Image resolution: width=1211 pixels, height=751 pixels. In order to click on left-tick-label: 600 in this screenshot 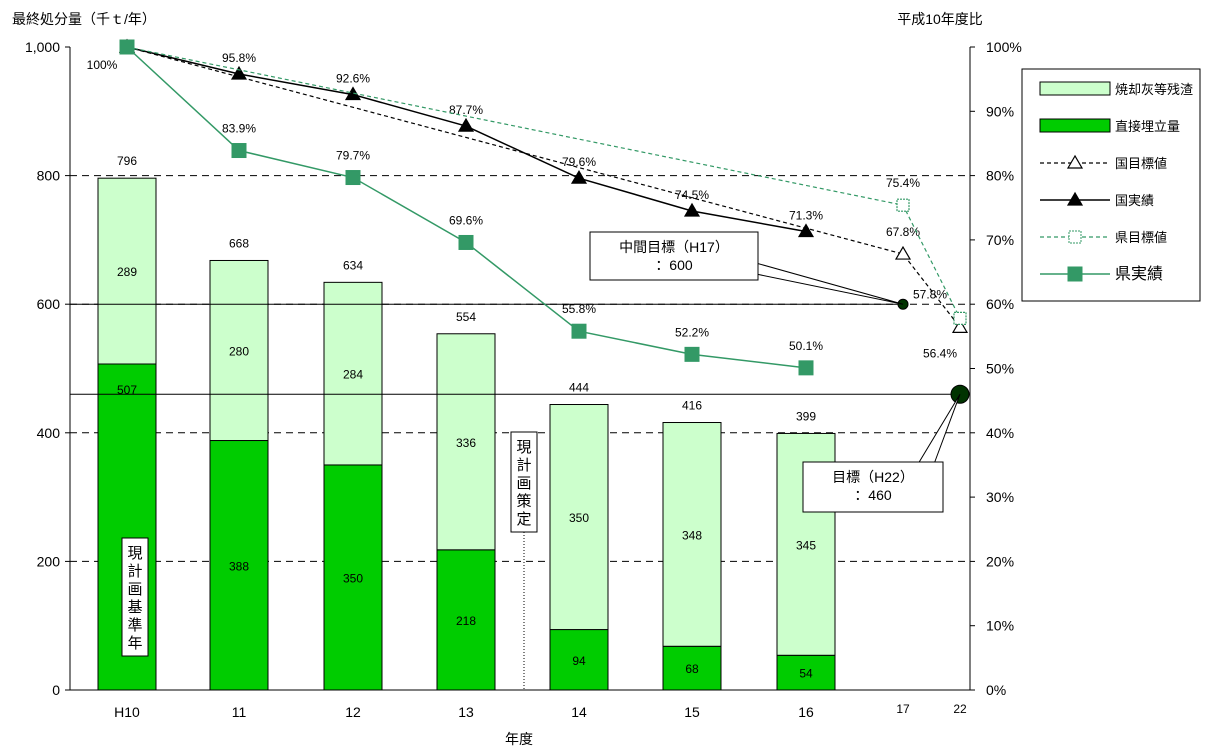, I will do `click(49, 304)`.